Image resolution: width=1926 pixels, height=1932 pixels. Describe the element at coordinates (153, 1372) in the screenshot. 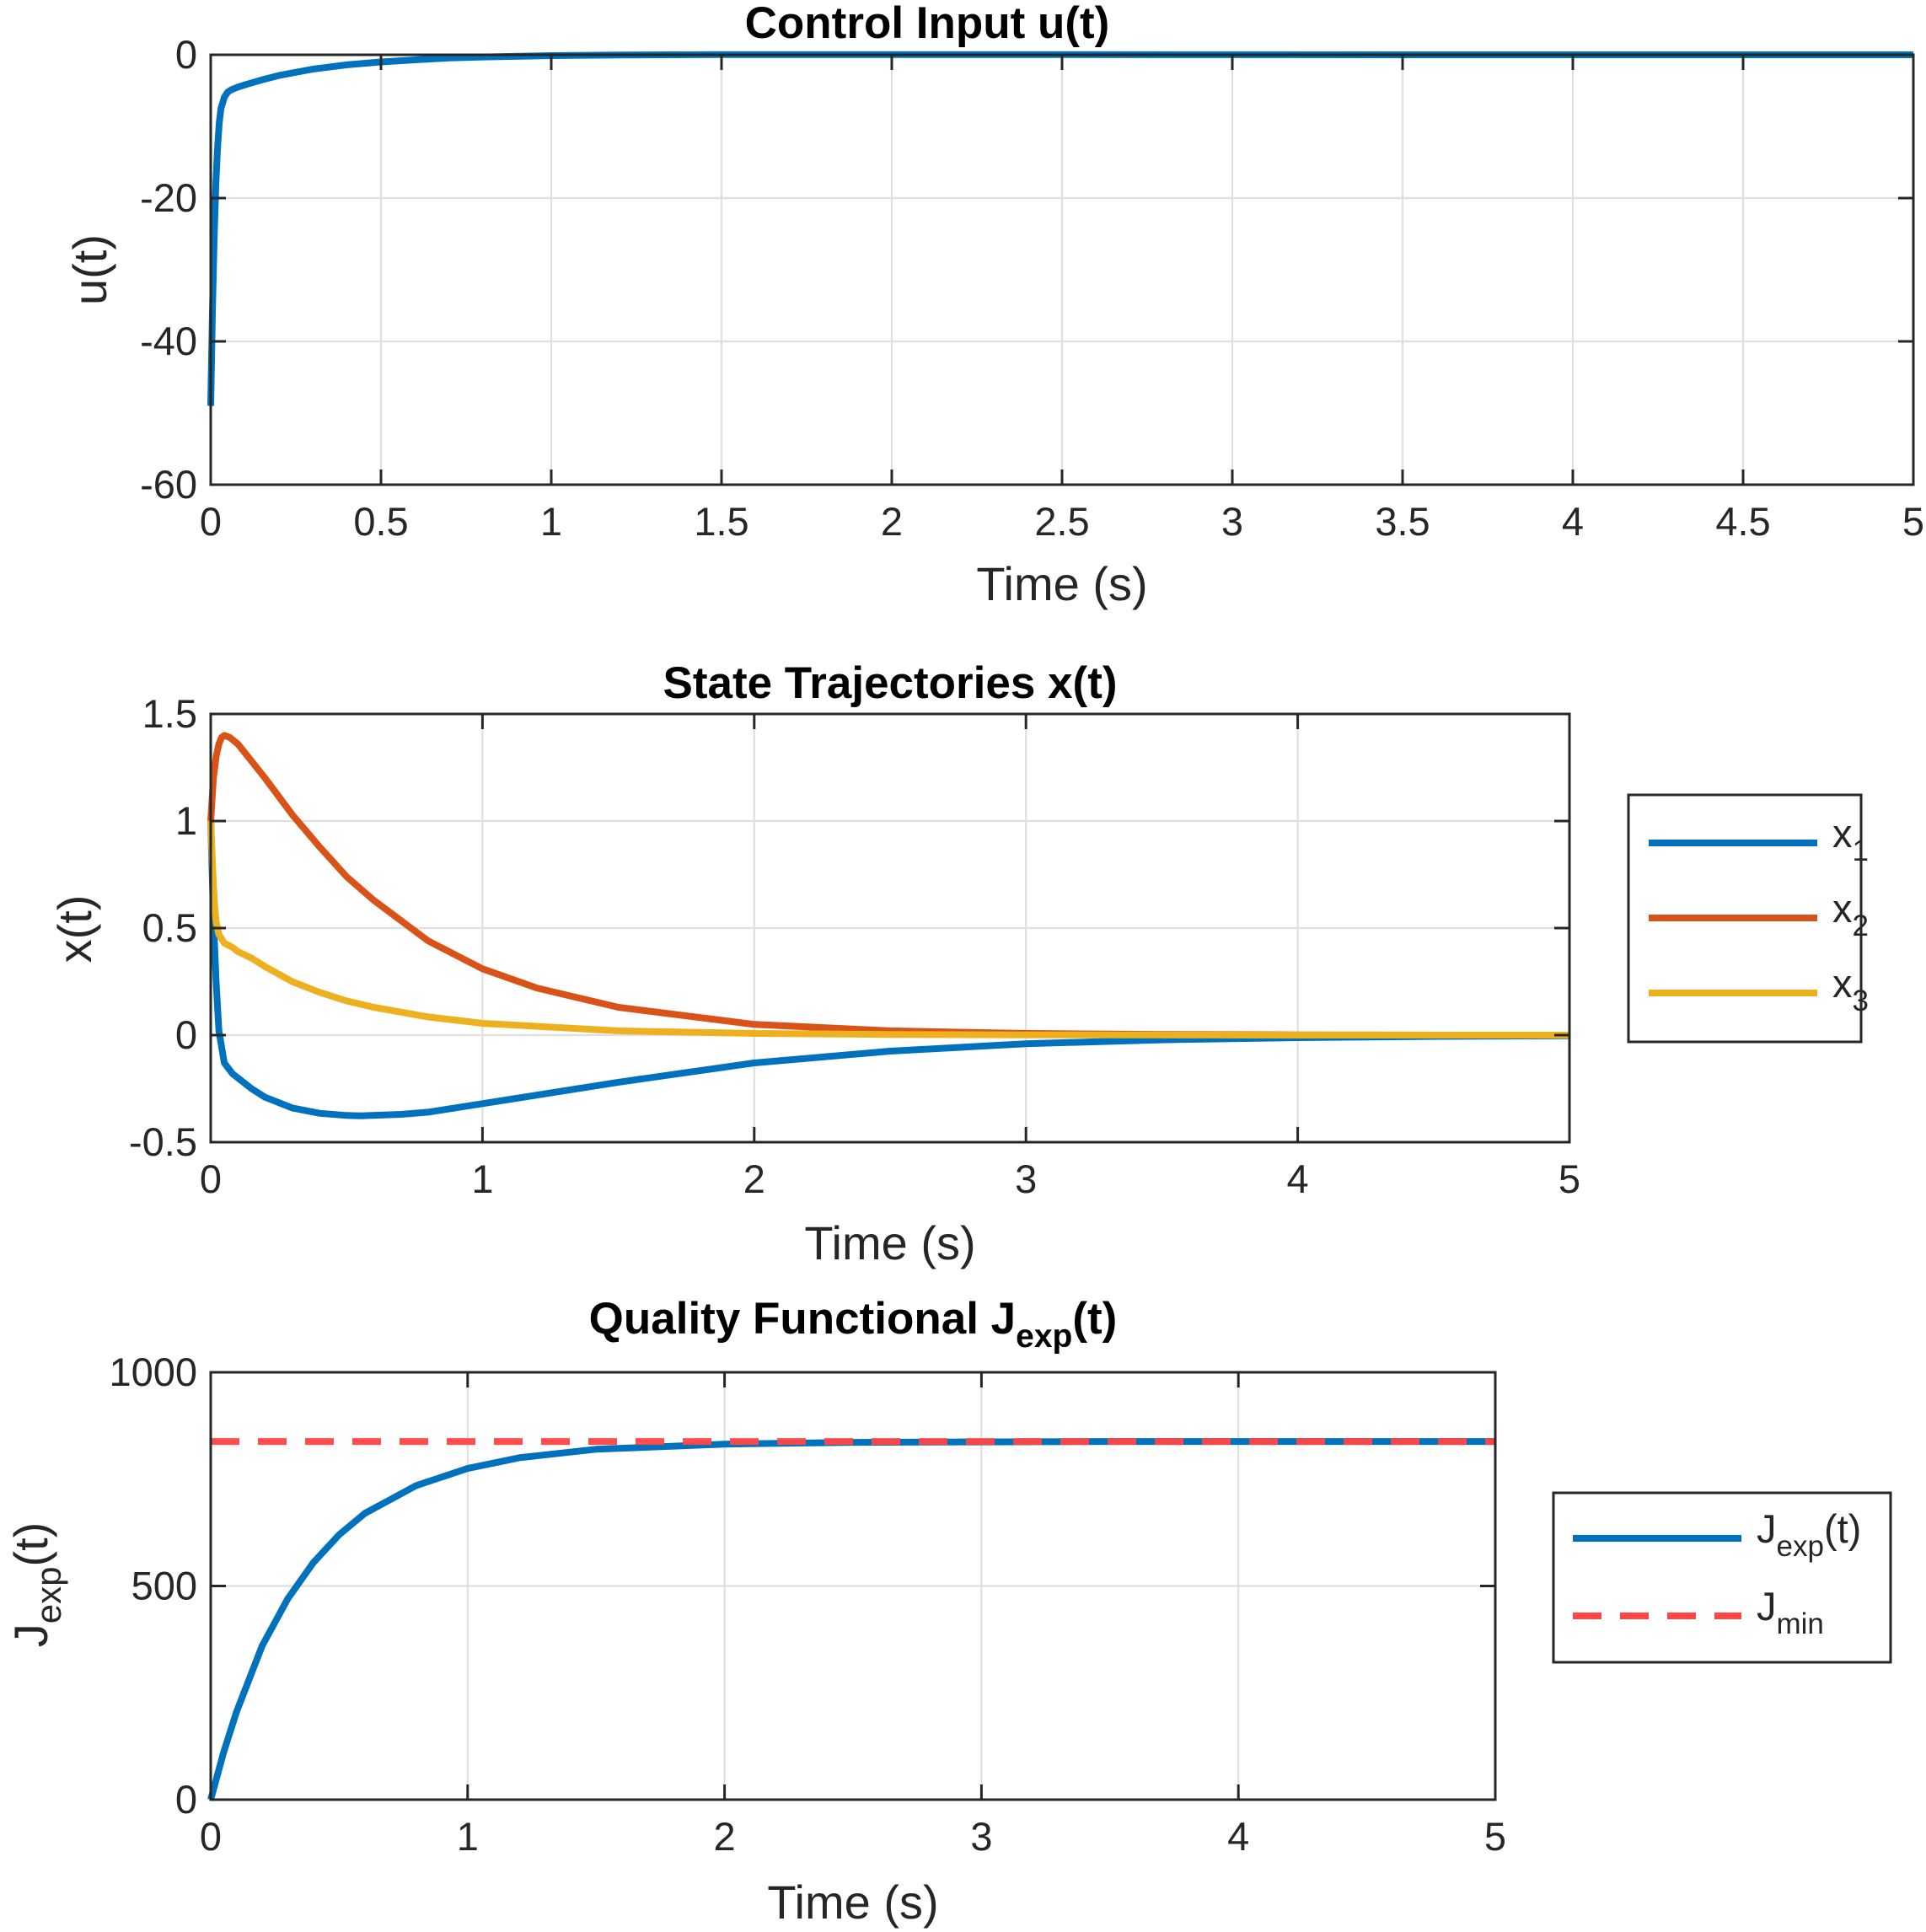

I see `y-tick-label: 1000` at that location.